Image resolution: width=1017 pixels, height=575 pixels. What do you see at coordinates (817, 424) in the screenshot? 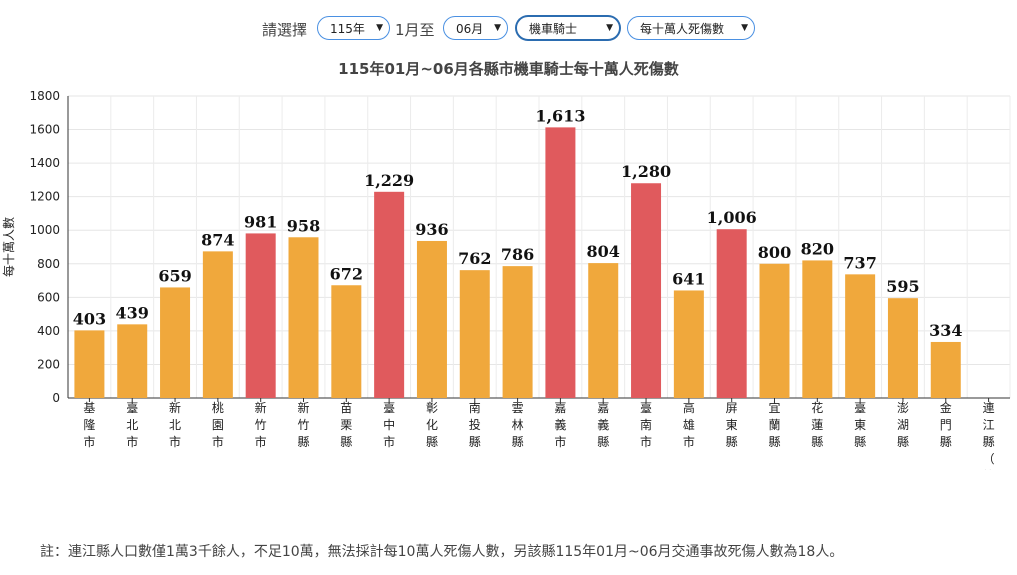
I see `x-tick-label: 花蓮縣` at bounding box center [817, 424].